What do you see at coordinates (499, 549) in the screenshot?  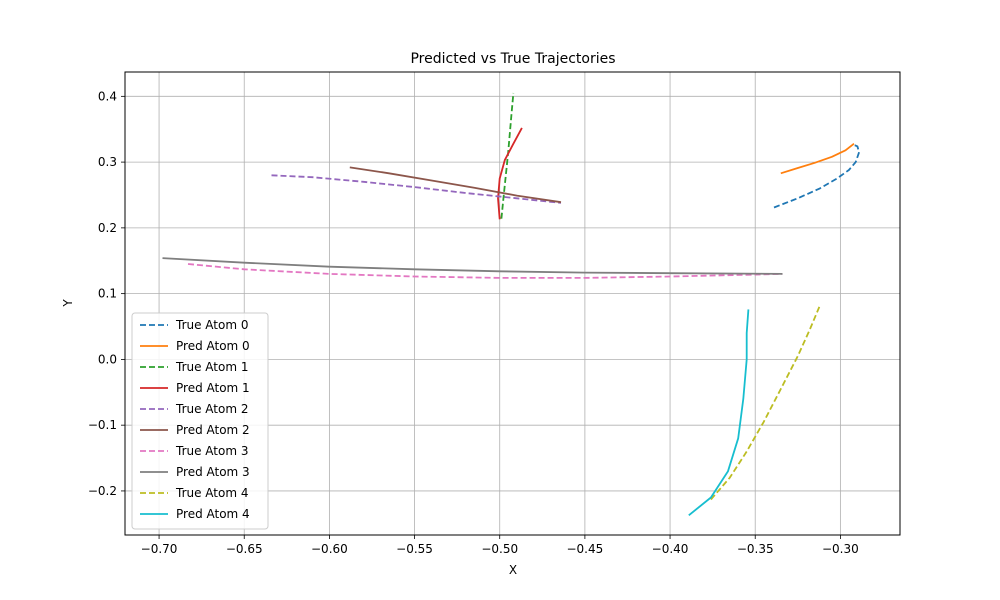 I see `x-tick-label: −0.50` at bounding box center [499, 549].